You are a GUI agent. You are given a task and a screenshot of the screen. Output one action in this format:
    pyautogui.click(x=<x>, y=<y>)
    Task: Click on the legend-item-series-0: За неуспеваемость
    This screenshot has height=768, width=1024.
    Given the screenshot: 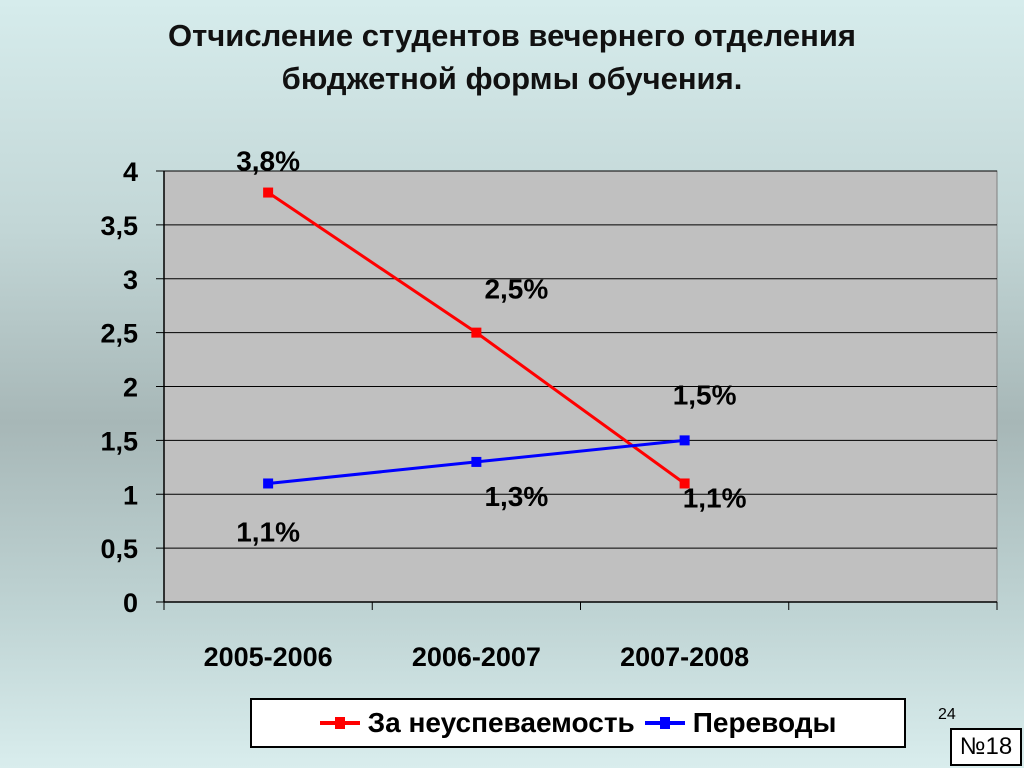 What is the action you would take?
    pyautogui.click(x=477, y=723)
    